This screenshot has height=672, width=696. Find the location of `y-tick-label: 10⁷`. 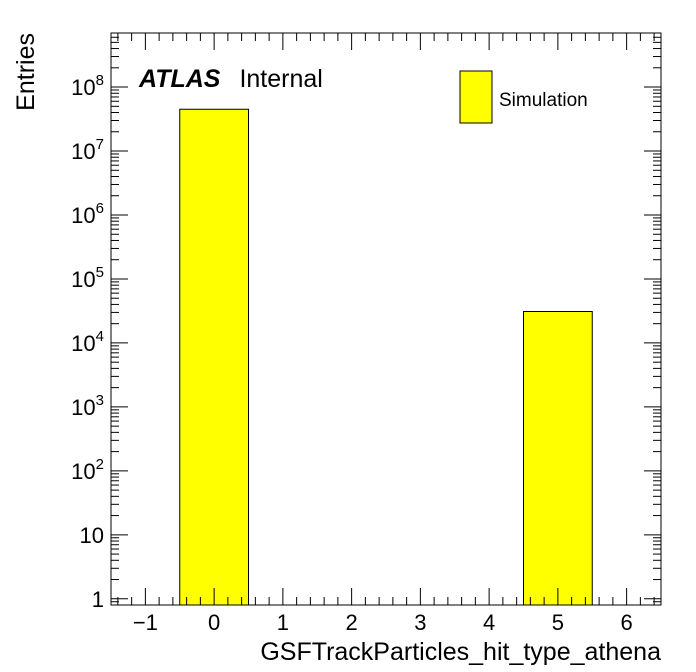

y-tick-label: 10⁷ is located at coordinates (87, 150).